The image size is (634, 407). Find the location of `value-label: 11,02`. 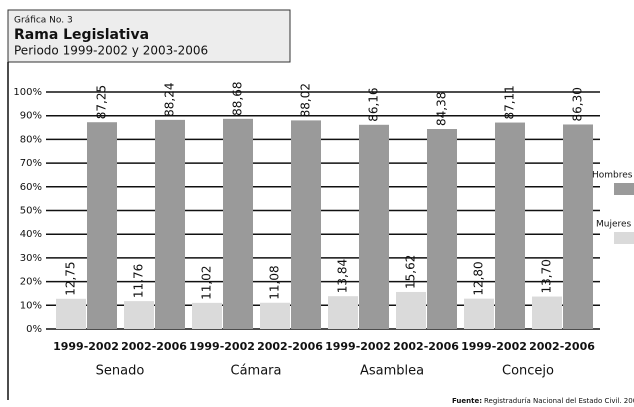

value-label: 11,02 is located at coordinates (207, 283).